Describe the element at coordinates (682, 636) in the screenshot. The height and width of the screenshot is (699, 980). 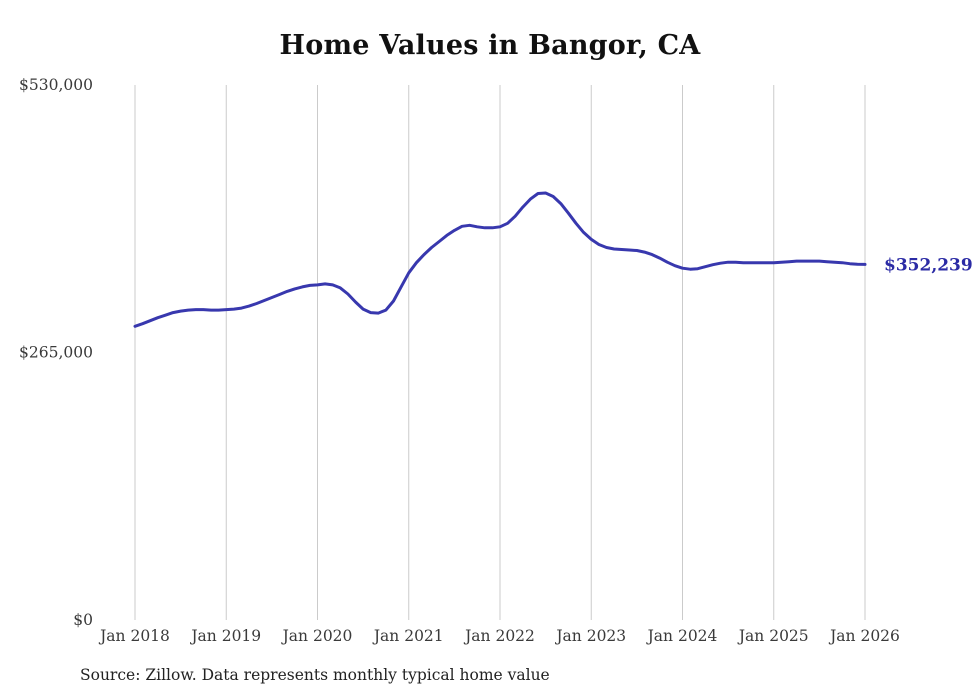
I see `x-axis-tick-label: Jan 2024` at that location.